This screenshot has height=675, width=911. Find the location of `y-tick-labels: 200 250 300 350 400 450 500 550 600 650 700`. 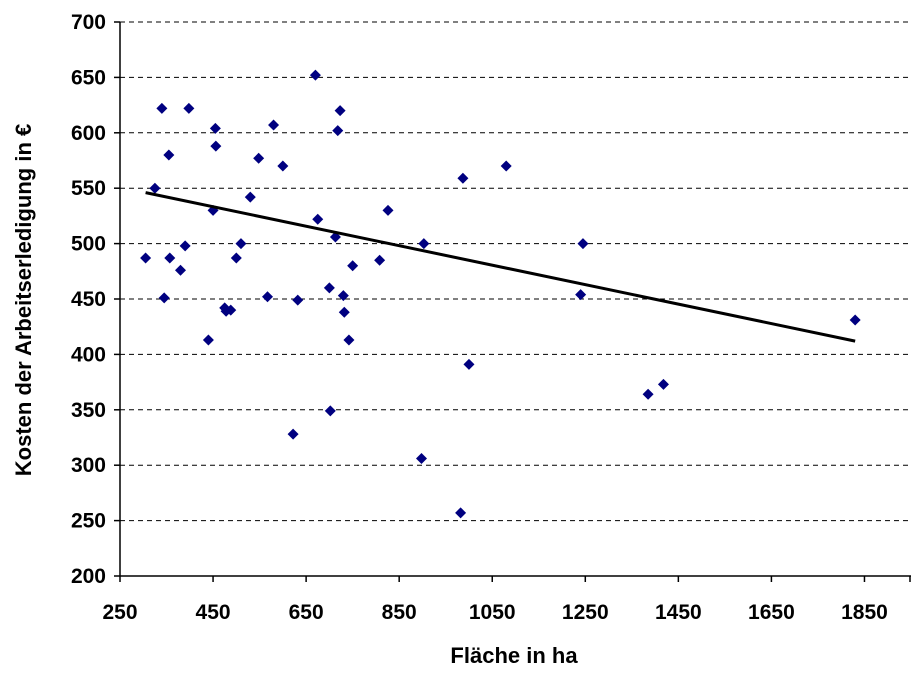

y-tick-labels: 200 250 300 350 400 450 500 550 600 650 700 is located at coordinates (88, 299).